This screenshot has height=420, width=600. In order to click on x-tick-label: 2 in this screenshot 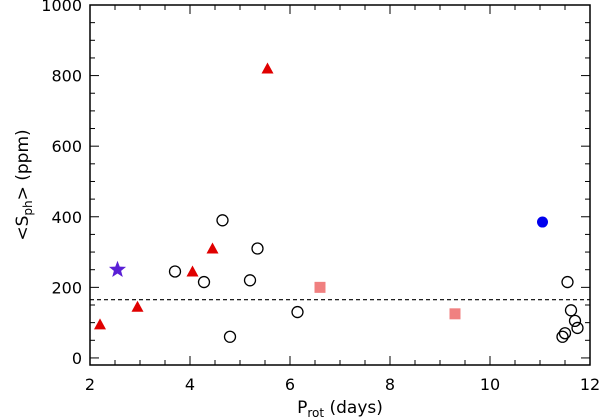, I will do `click(90, 384)`.